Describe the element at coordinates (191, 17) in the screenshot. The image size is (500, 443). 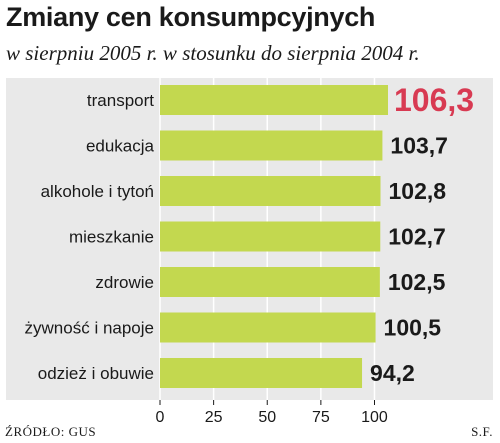
I see `chart-title: Zmiany cen konsumpcyjnych` at that location.